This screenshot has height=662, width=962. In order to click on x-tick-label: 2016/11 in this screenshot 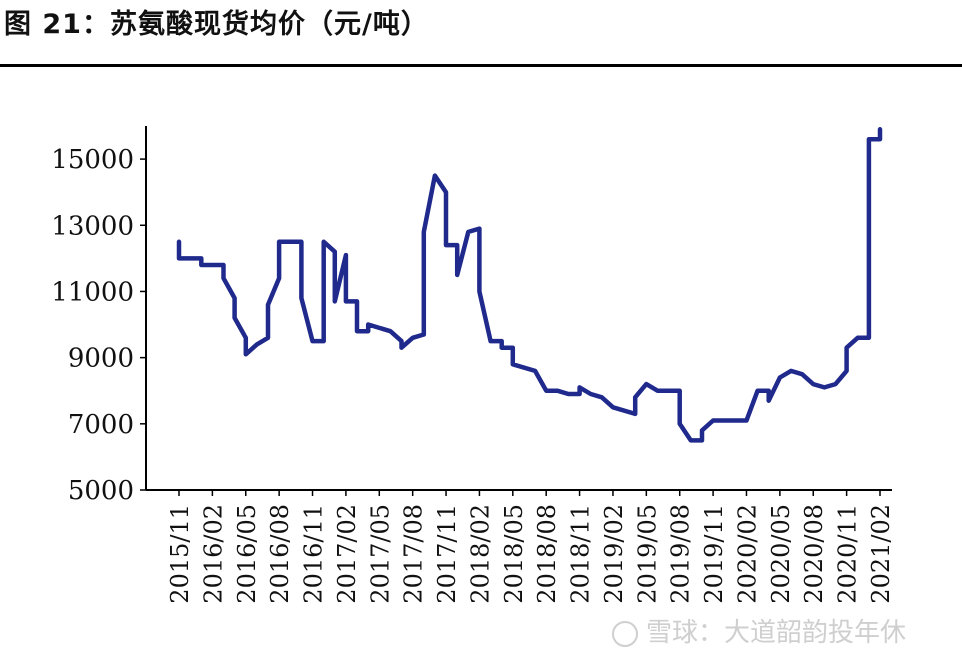, I will do `click(314, 554)`.